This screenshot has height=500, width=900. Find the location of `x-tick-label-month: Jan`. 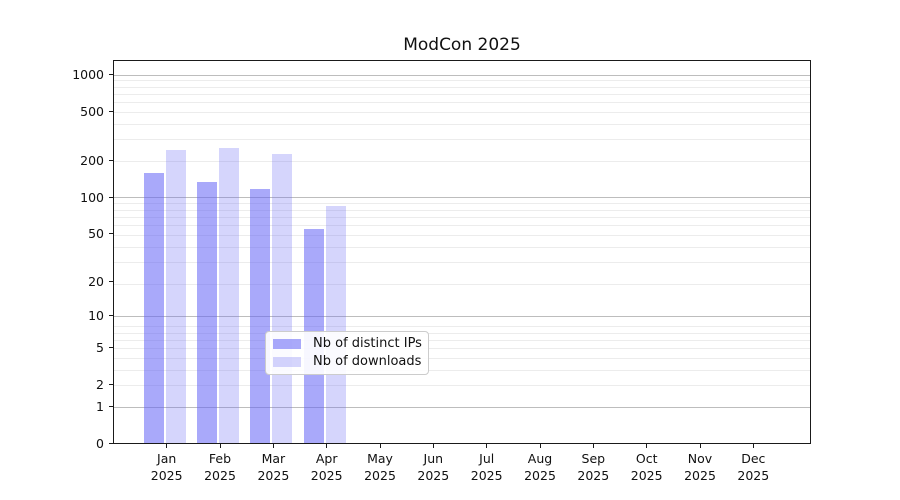

x-tick-label-month: Jan is located at coordinates (167, 458).